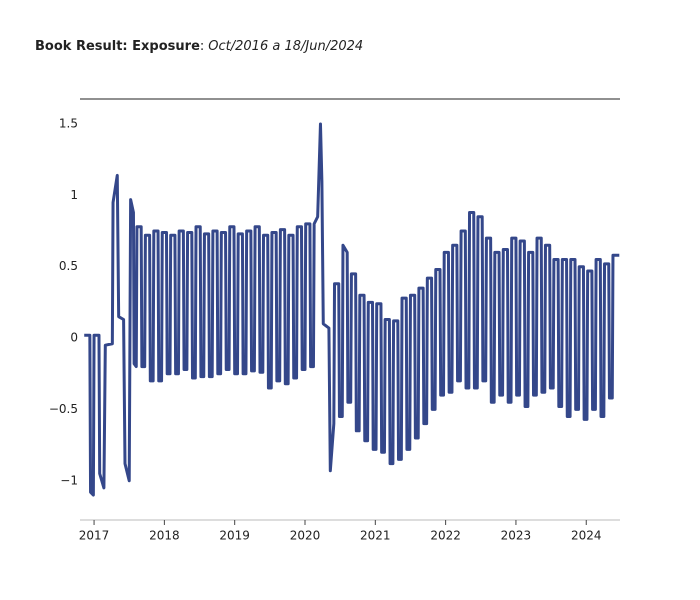 This screenshot has height=600, width=700. Describe the element at coordinates (68, 123) in the screenshot. I see `y-tick-label: 1.5` at that location.